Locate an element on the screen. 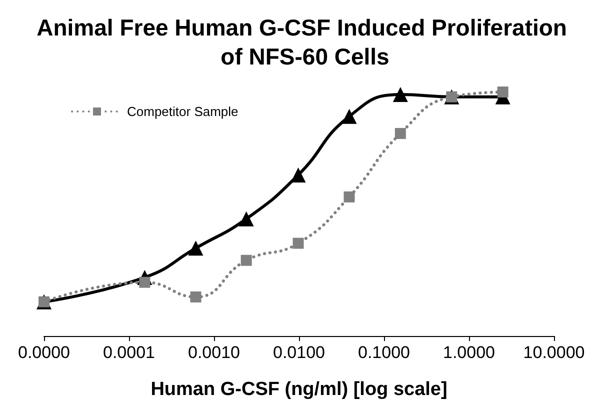  x-tick-label: 1.0000 is located at coordinates (469, 352).